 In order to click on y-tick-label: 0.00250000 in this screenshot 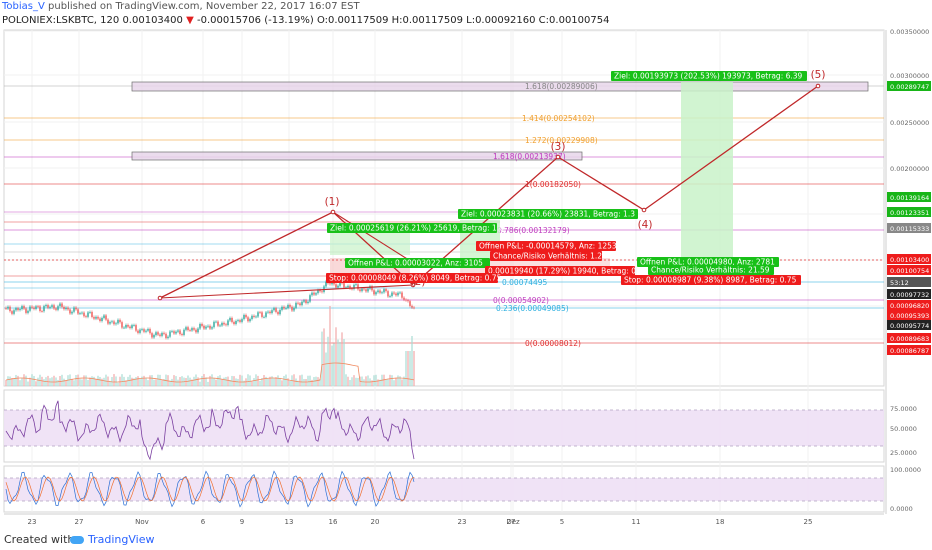, I will do `click(909, 123)`.